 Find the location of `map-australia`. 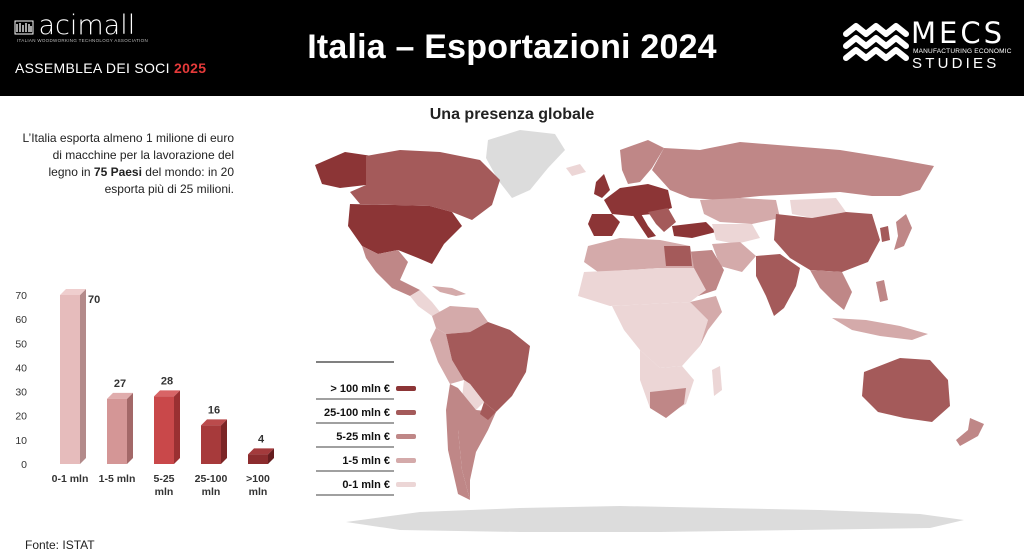

map-australia is located at coordinates (906, 390).